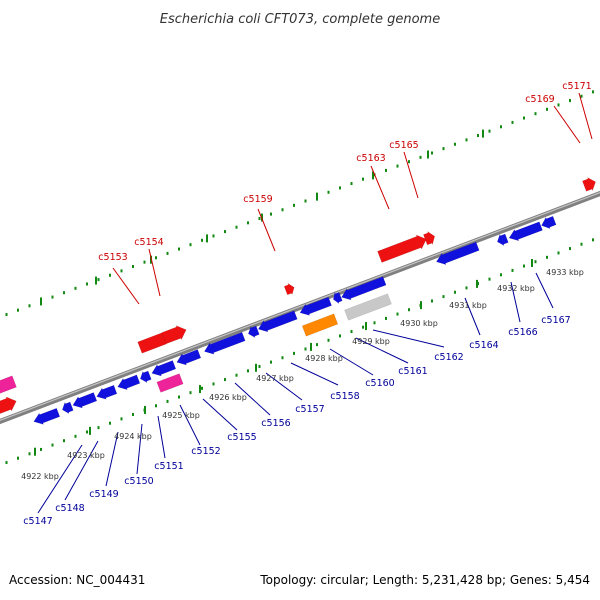 The width and height of the screenshot is (600, 600). What do you see at coordinates (86, 455) in the screenshot?
I see `kbp-label: 4923 kbp` at bounding box center [86, 455].